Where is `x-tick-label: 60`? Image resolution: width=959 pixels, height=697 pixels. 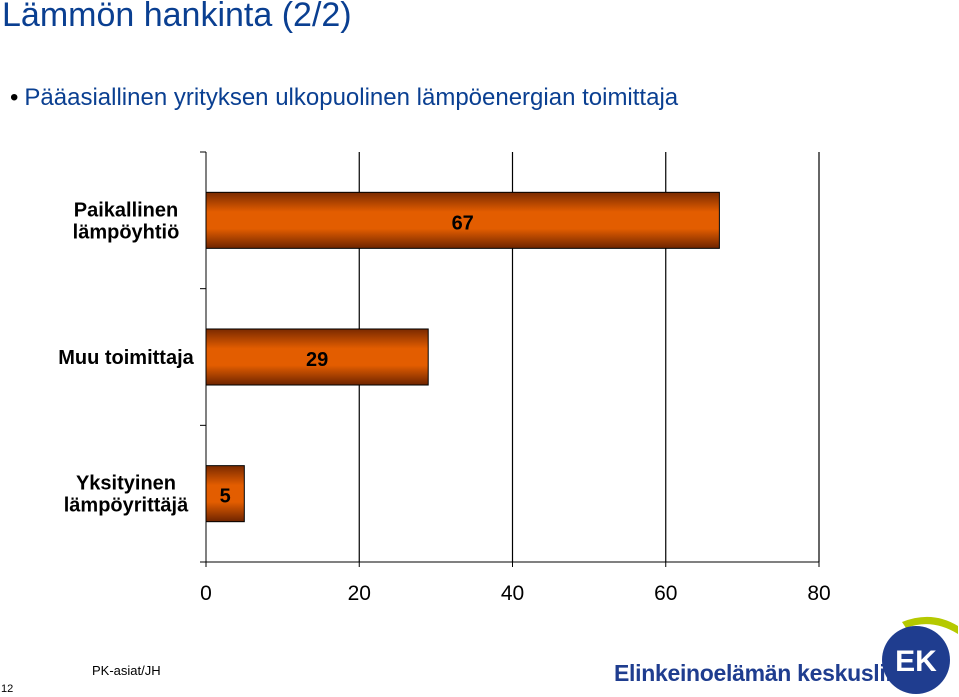 x-tick-label: 60 is located at coordinates (665, 593).